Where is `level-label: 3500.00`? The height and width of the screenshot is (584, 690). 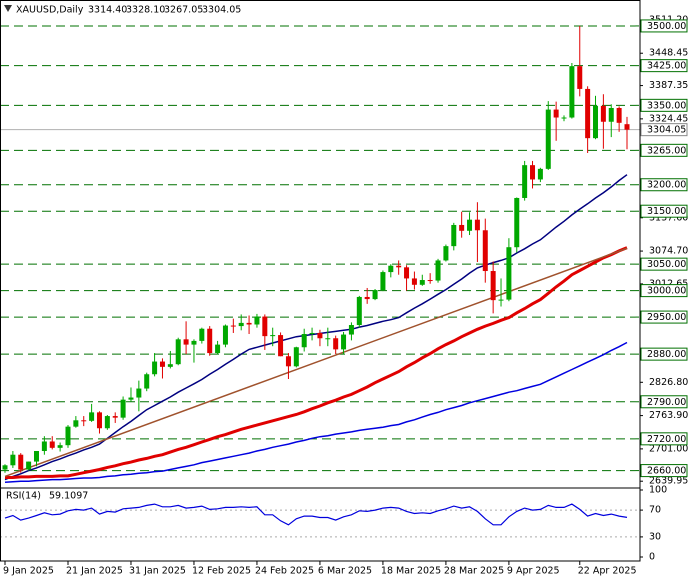
level-label: 3500.00 is located at coordinates (666, 26).